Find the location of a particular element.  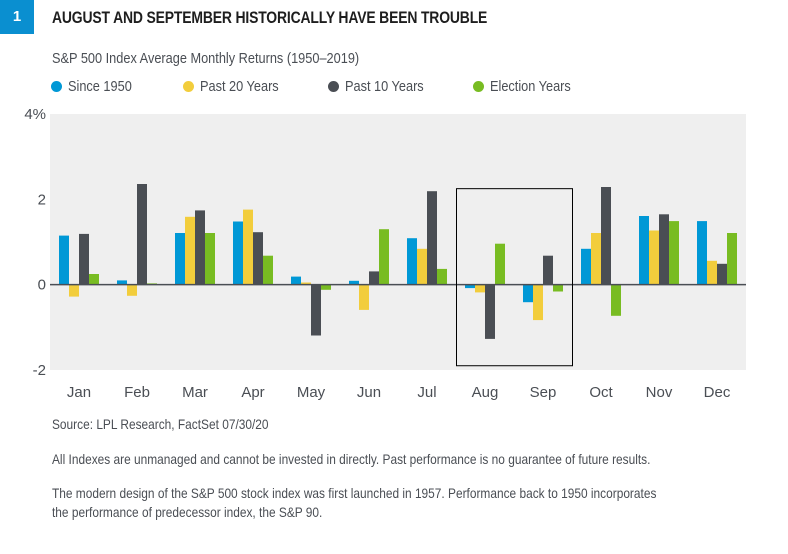

bar-past-20-years-mar is located at coordinates (190, 250).